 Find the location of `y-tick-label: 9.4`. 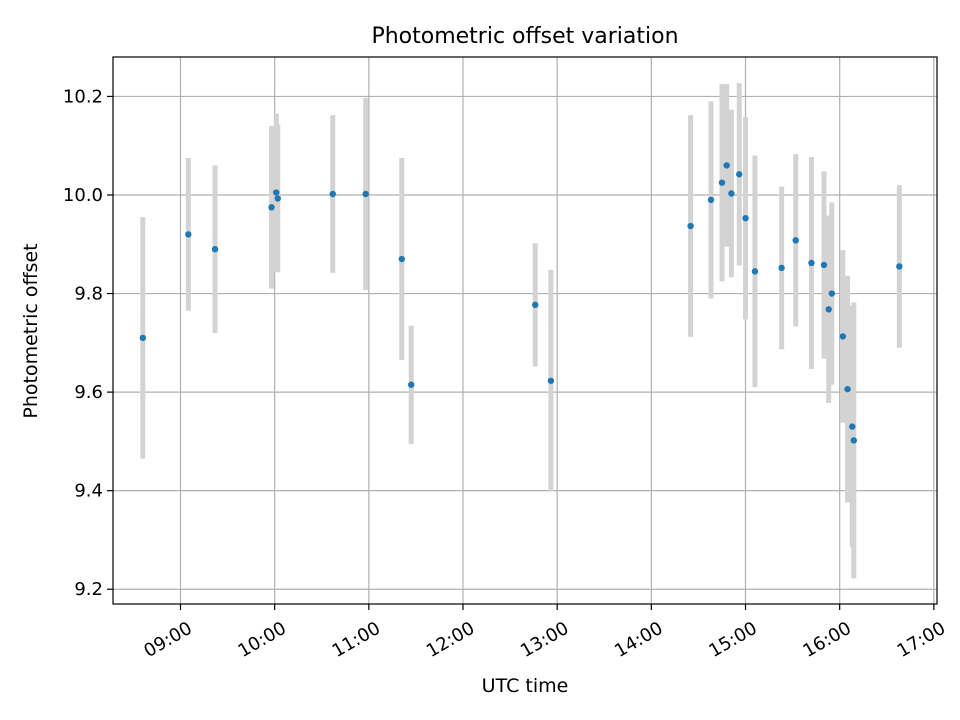

y-tick-label: 9.4 is located at coordinates (88, 491).